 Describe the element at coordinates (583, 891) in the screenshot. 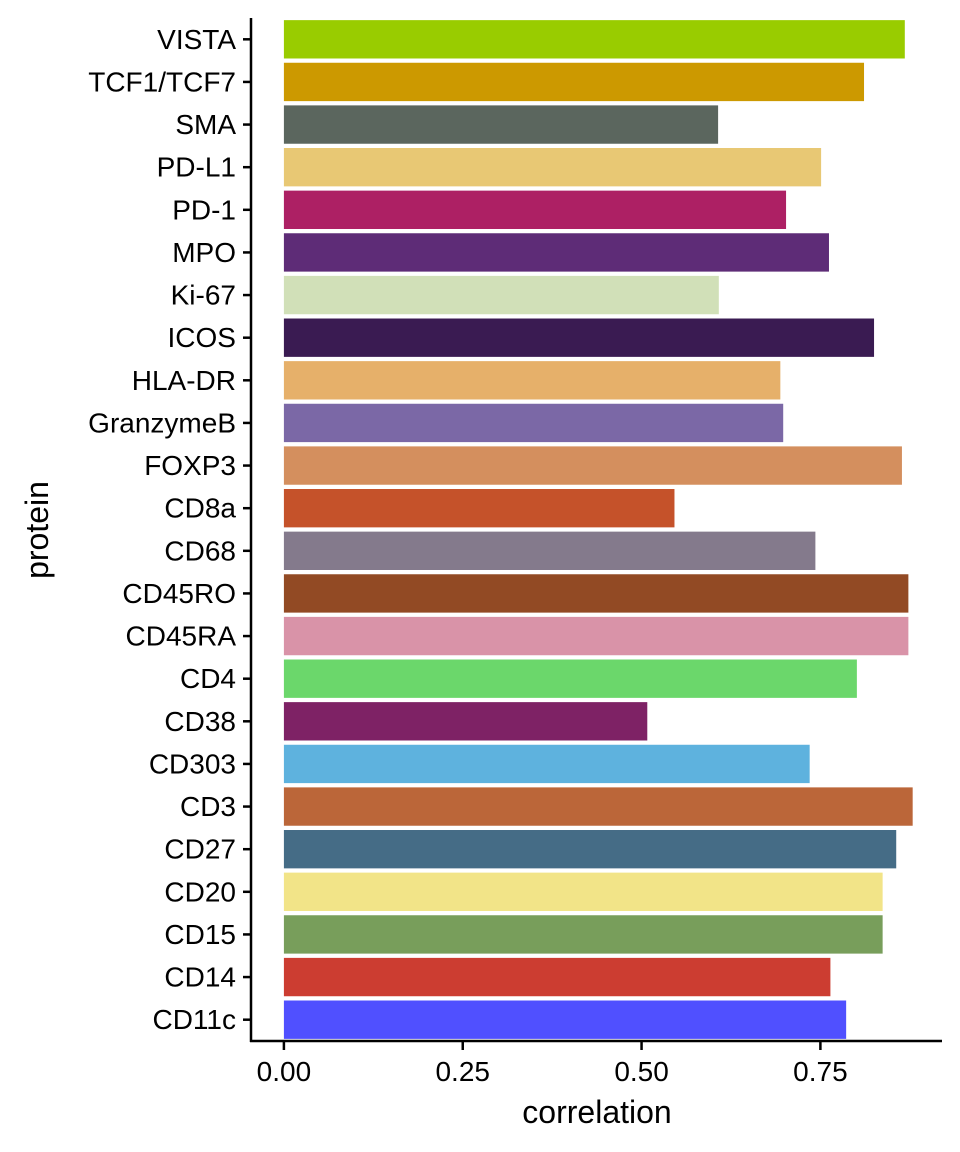

I see `bar-cd20` at that location.